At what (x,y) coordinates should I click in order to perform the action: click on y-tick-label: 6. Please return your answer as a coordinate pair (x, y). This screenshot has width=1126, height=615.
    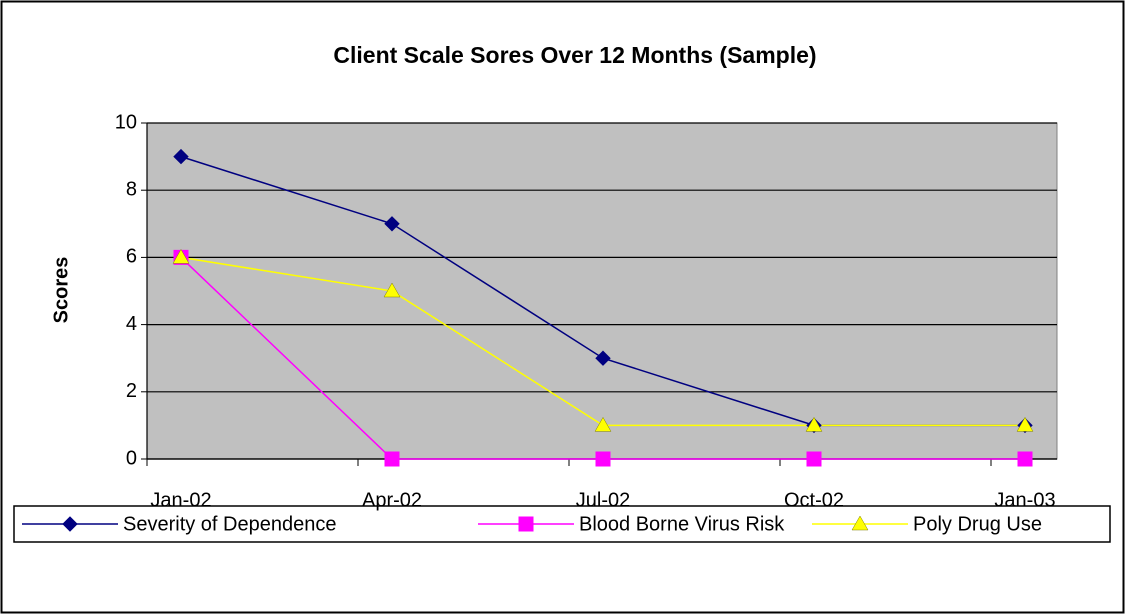
    Looking at the image, I should click on (131, 257).